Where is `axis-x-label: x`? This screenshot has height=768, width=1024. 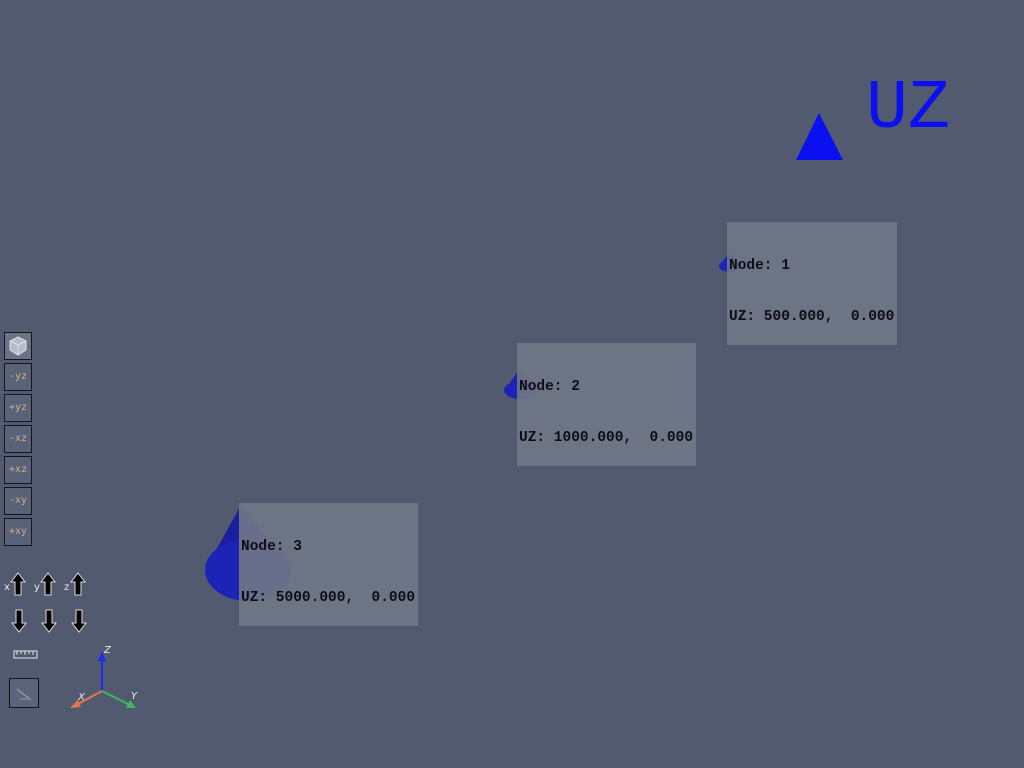 axis-x-label: x is located at coordinates (7, 587).